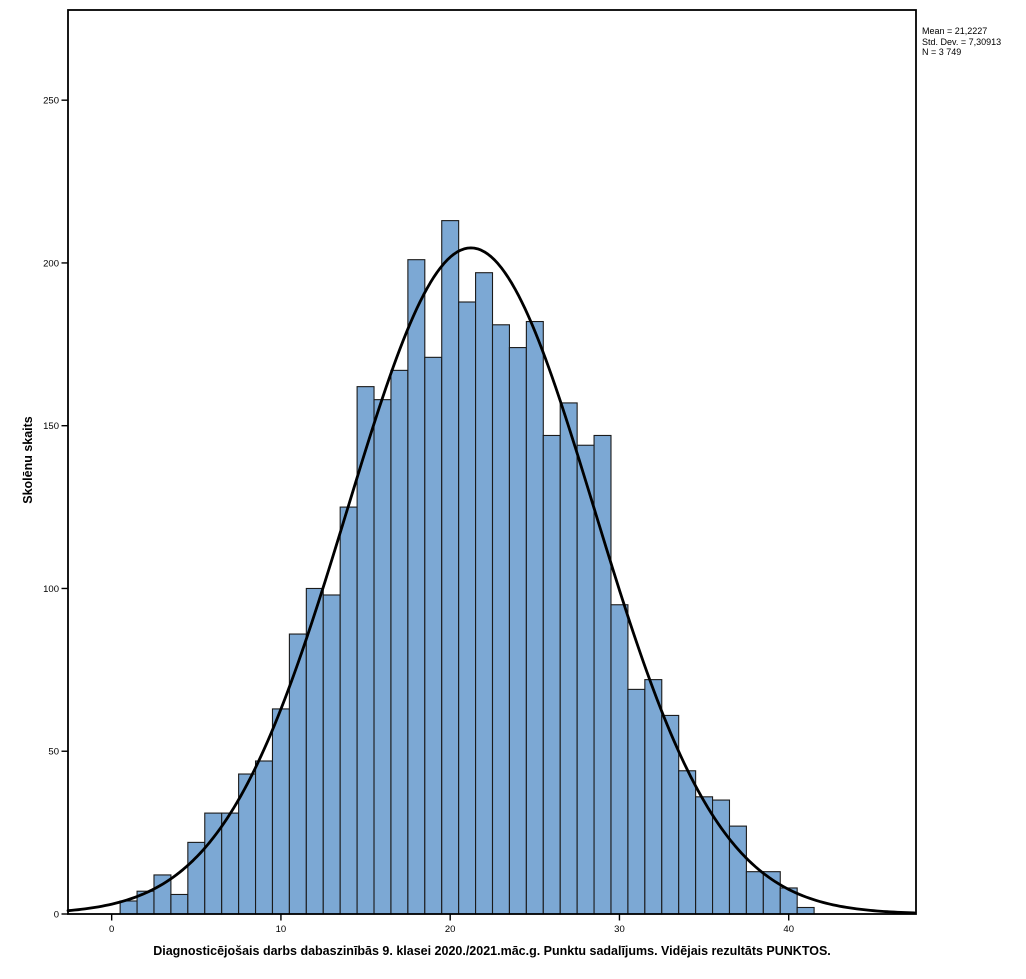  Describe the element at coordinates (788, 929) in the screenshot. I see `x-tick-label: 40` at that location.